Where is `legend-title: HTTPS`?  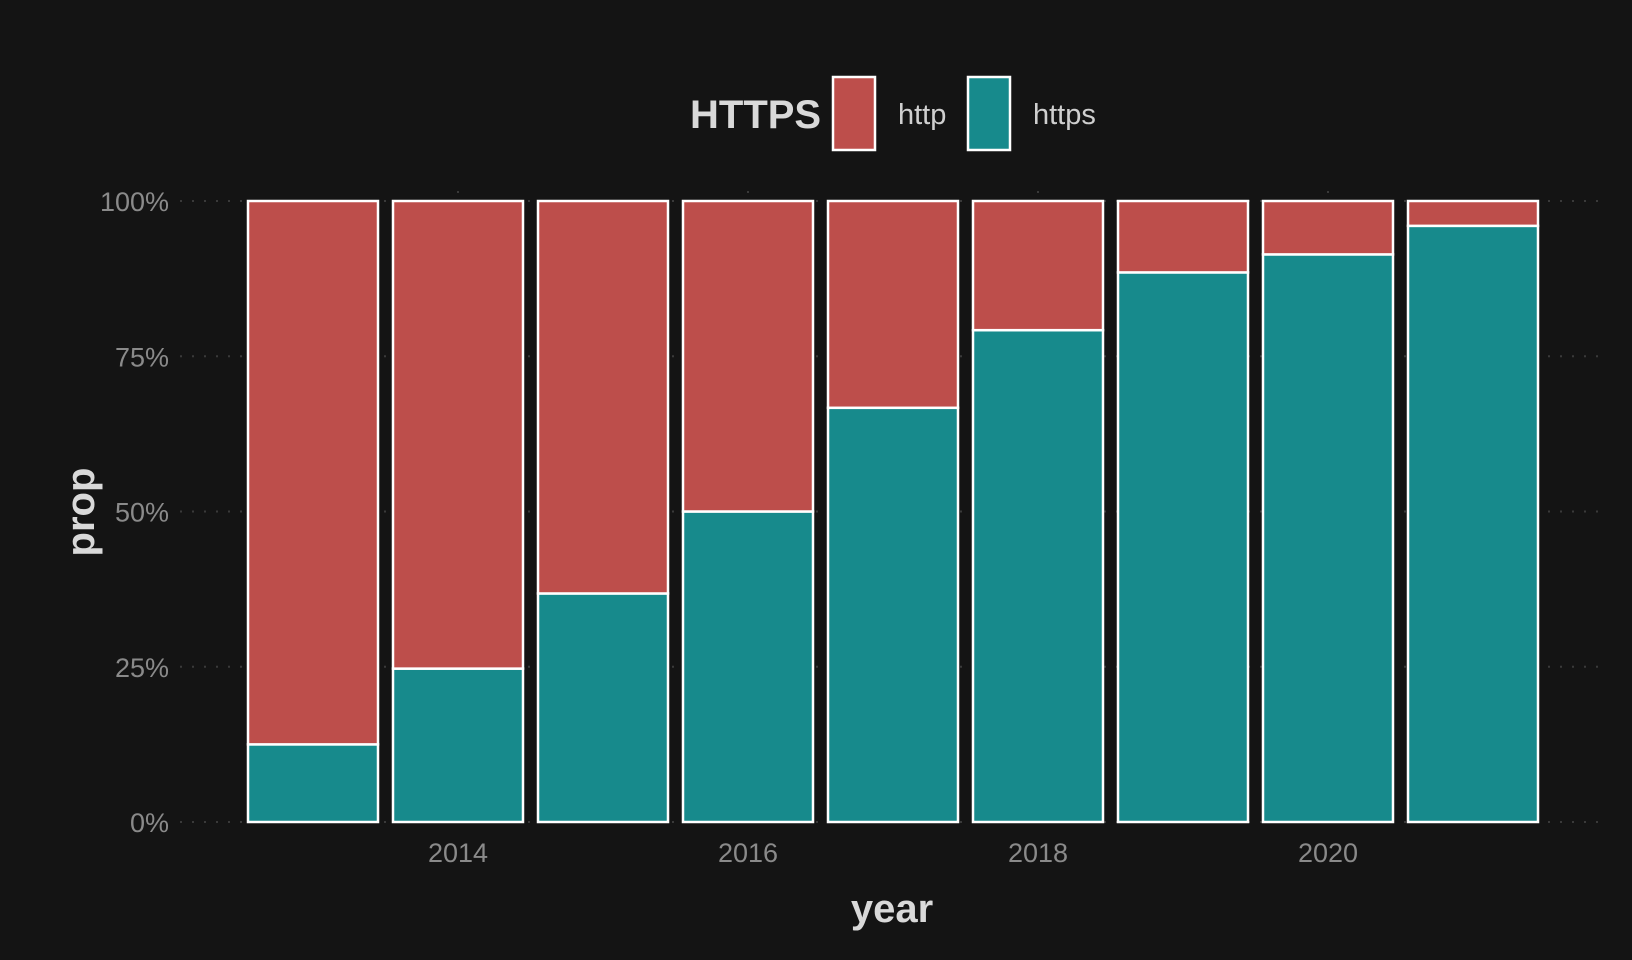
legend-title: HTTPS is located at coordinates (755, 115).